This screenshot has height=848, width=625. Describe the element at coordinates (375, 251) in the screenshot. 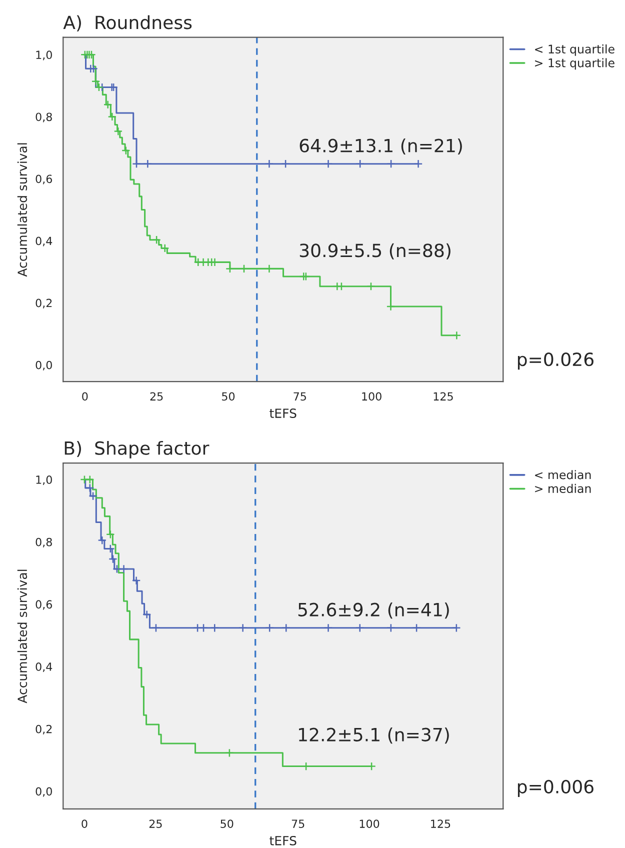

I see `annotation: 30.9±5.5 (n=88)` at that location.